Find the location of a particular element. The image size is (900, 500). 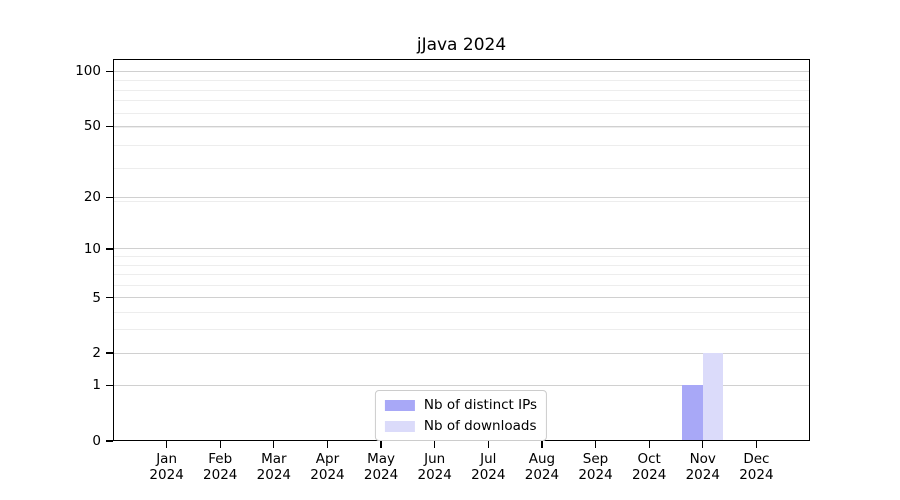

x-tick-label: Sep 2024 is located at coordinates (595, 467).